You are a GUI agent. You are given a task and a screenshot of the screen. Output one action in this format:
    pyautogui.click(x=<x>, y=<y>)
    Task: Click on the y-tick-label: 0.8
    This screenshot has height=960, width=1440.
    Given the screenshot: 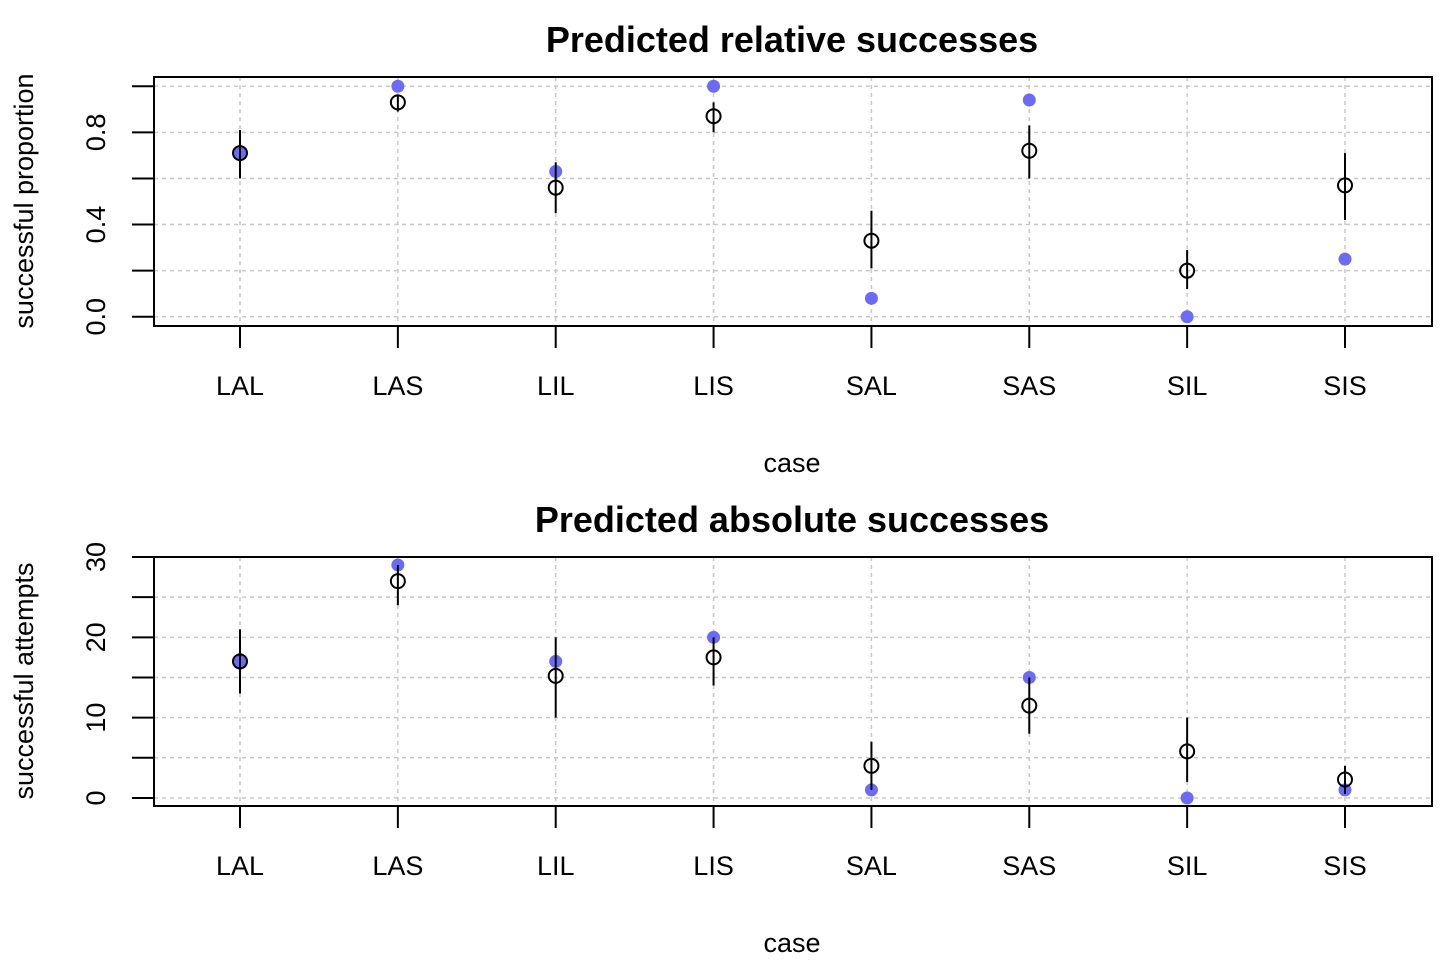 What is the action you would take?
    pyautogui.click(x=96, y=133)
    